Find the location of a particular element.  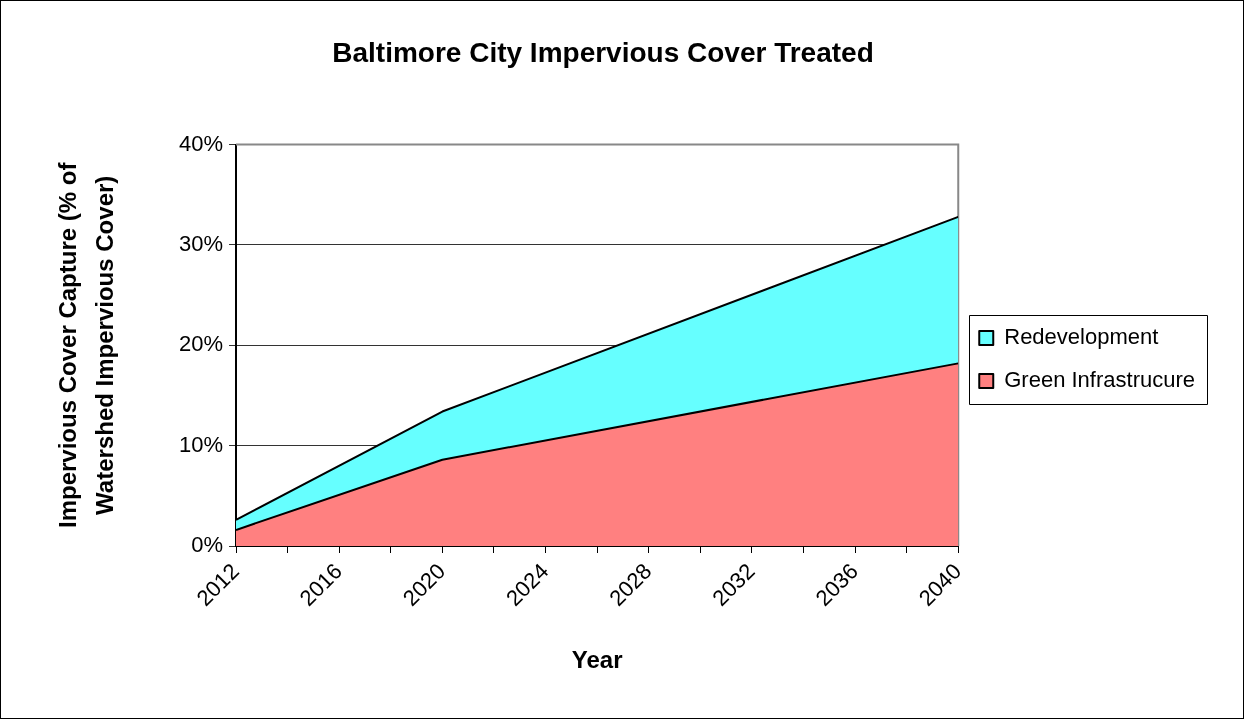

y-tick-label: 0% is located at coordinates (207, 545).